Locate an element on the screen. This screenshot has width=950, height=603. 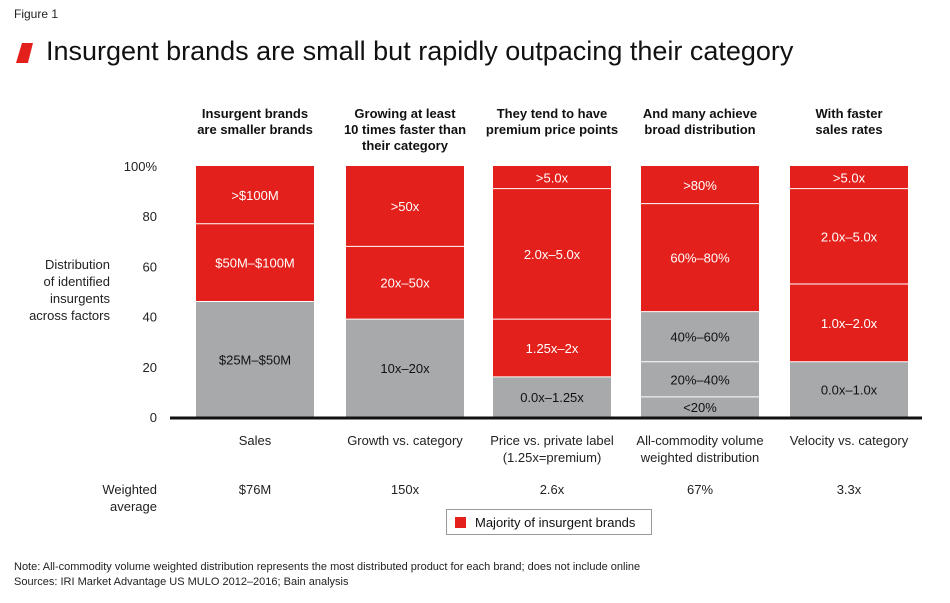
column-header: They tend to have is located at coordinates (552, 113).